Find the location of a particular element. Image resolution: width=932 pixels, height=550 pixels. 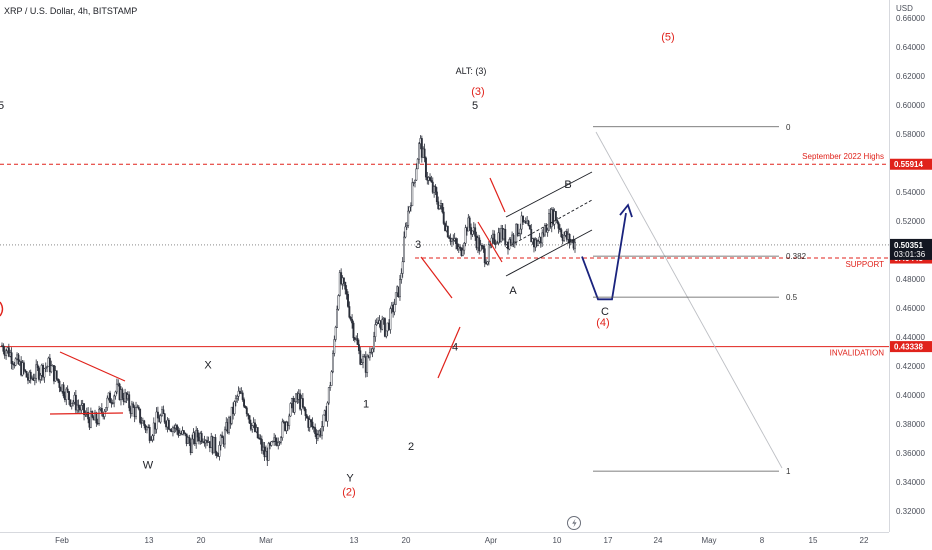

wave-label-black: 3 is located at coordinates (418, 245).